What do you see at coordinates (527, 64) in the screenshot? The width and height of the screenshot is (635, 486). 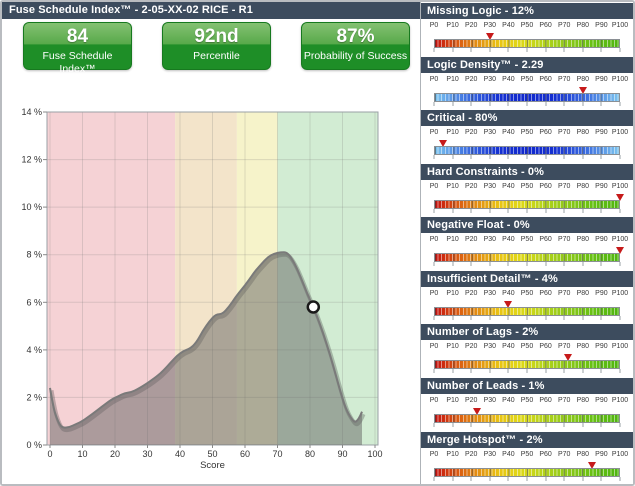 I see `metric-title: Logic Density™ - 2.29` at bounding box center [527, 64].